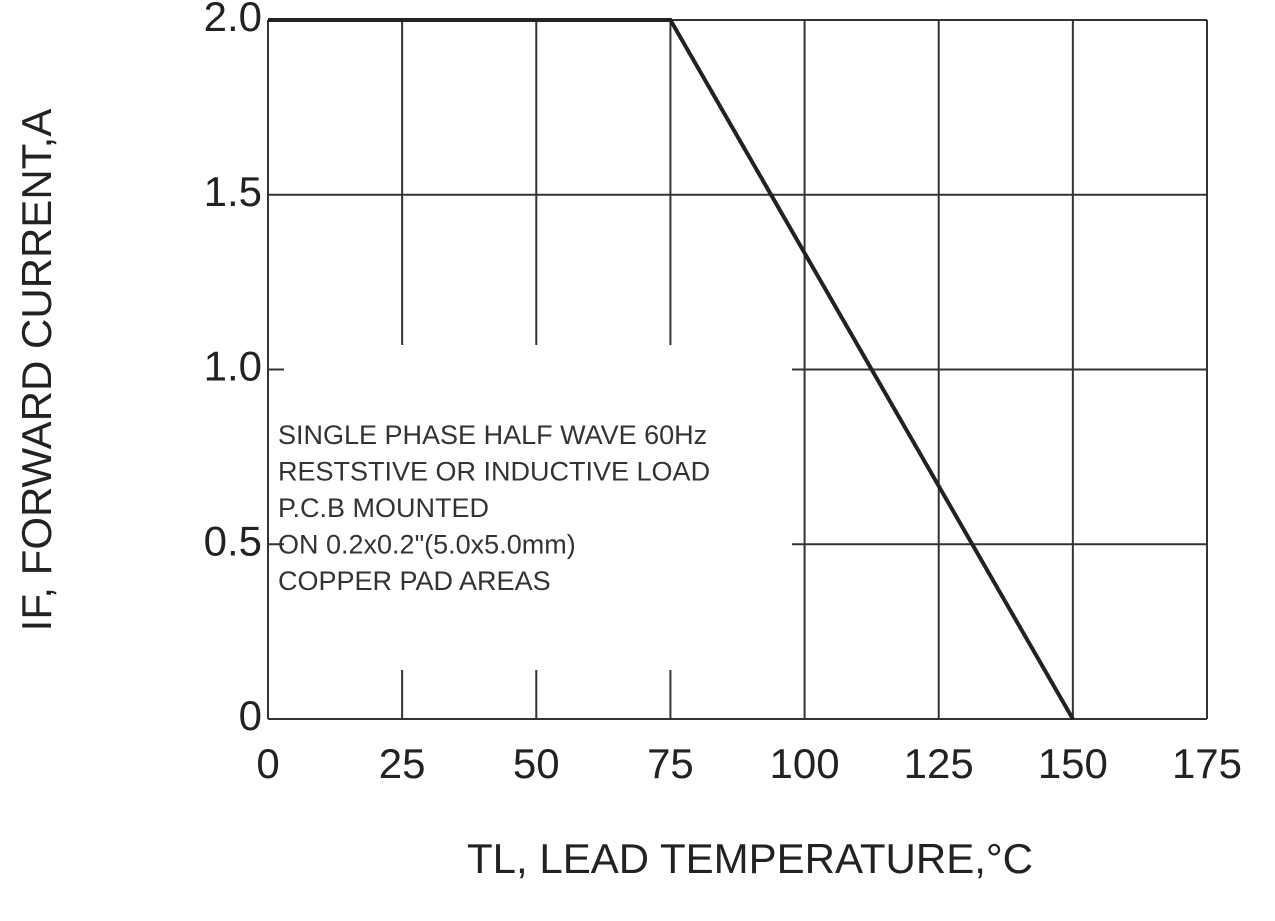 Image resolution: width=1275 pixels, height=921 pixels. I want to click on annotation: SINGLE PHASE HALF WAVE 60Hz, so click(492, 435).